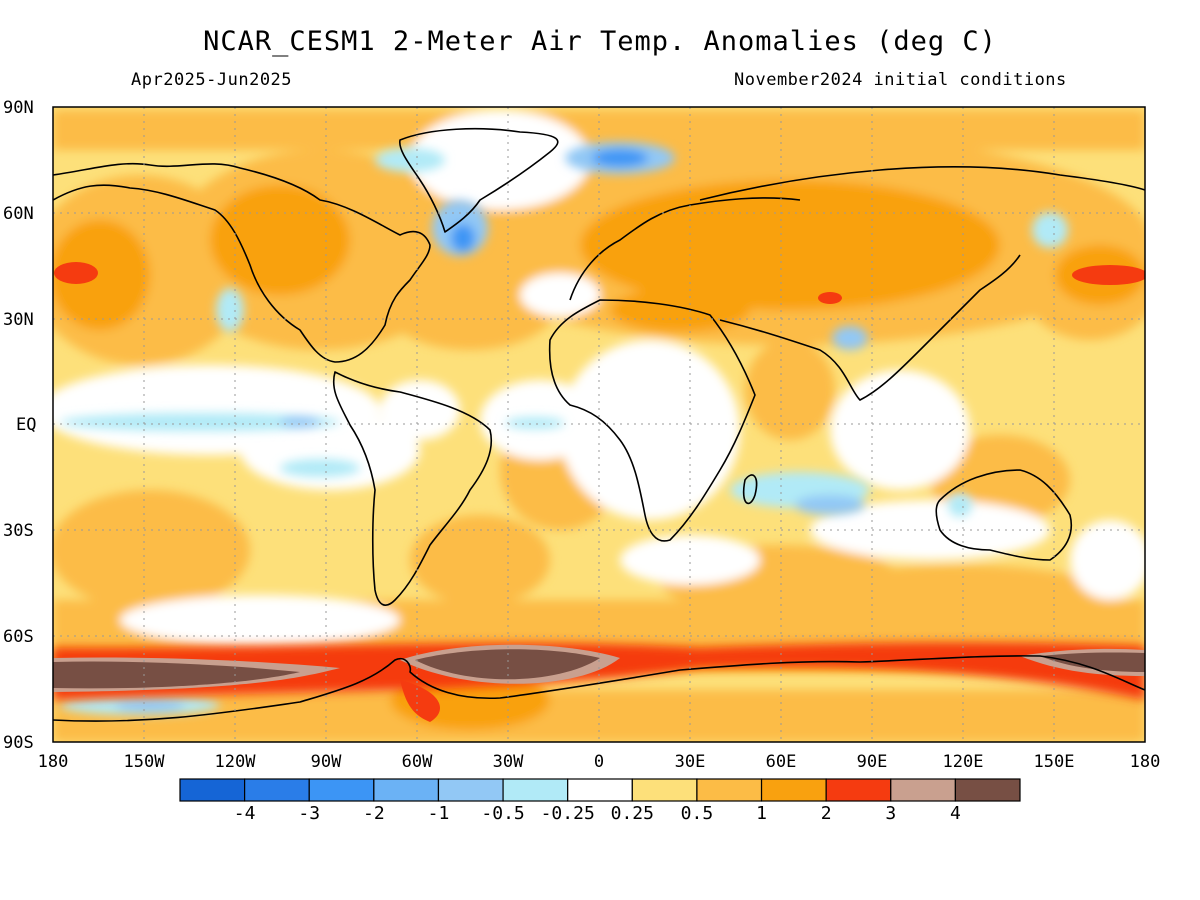  I want to click on lon-label-90w: 90W, so click(326, 762).